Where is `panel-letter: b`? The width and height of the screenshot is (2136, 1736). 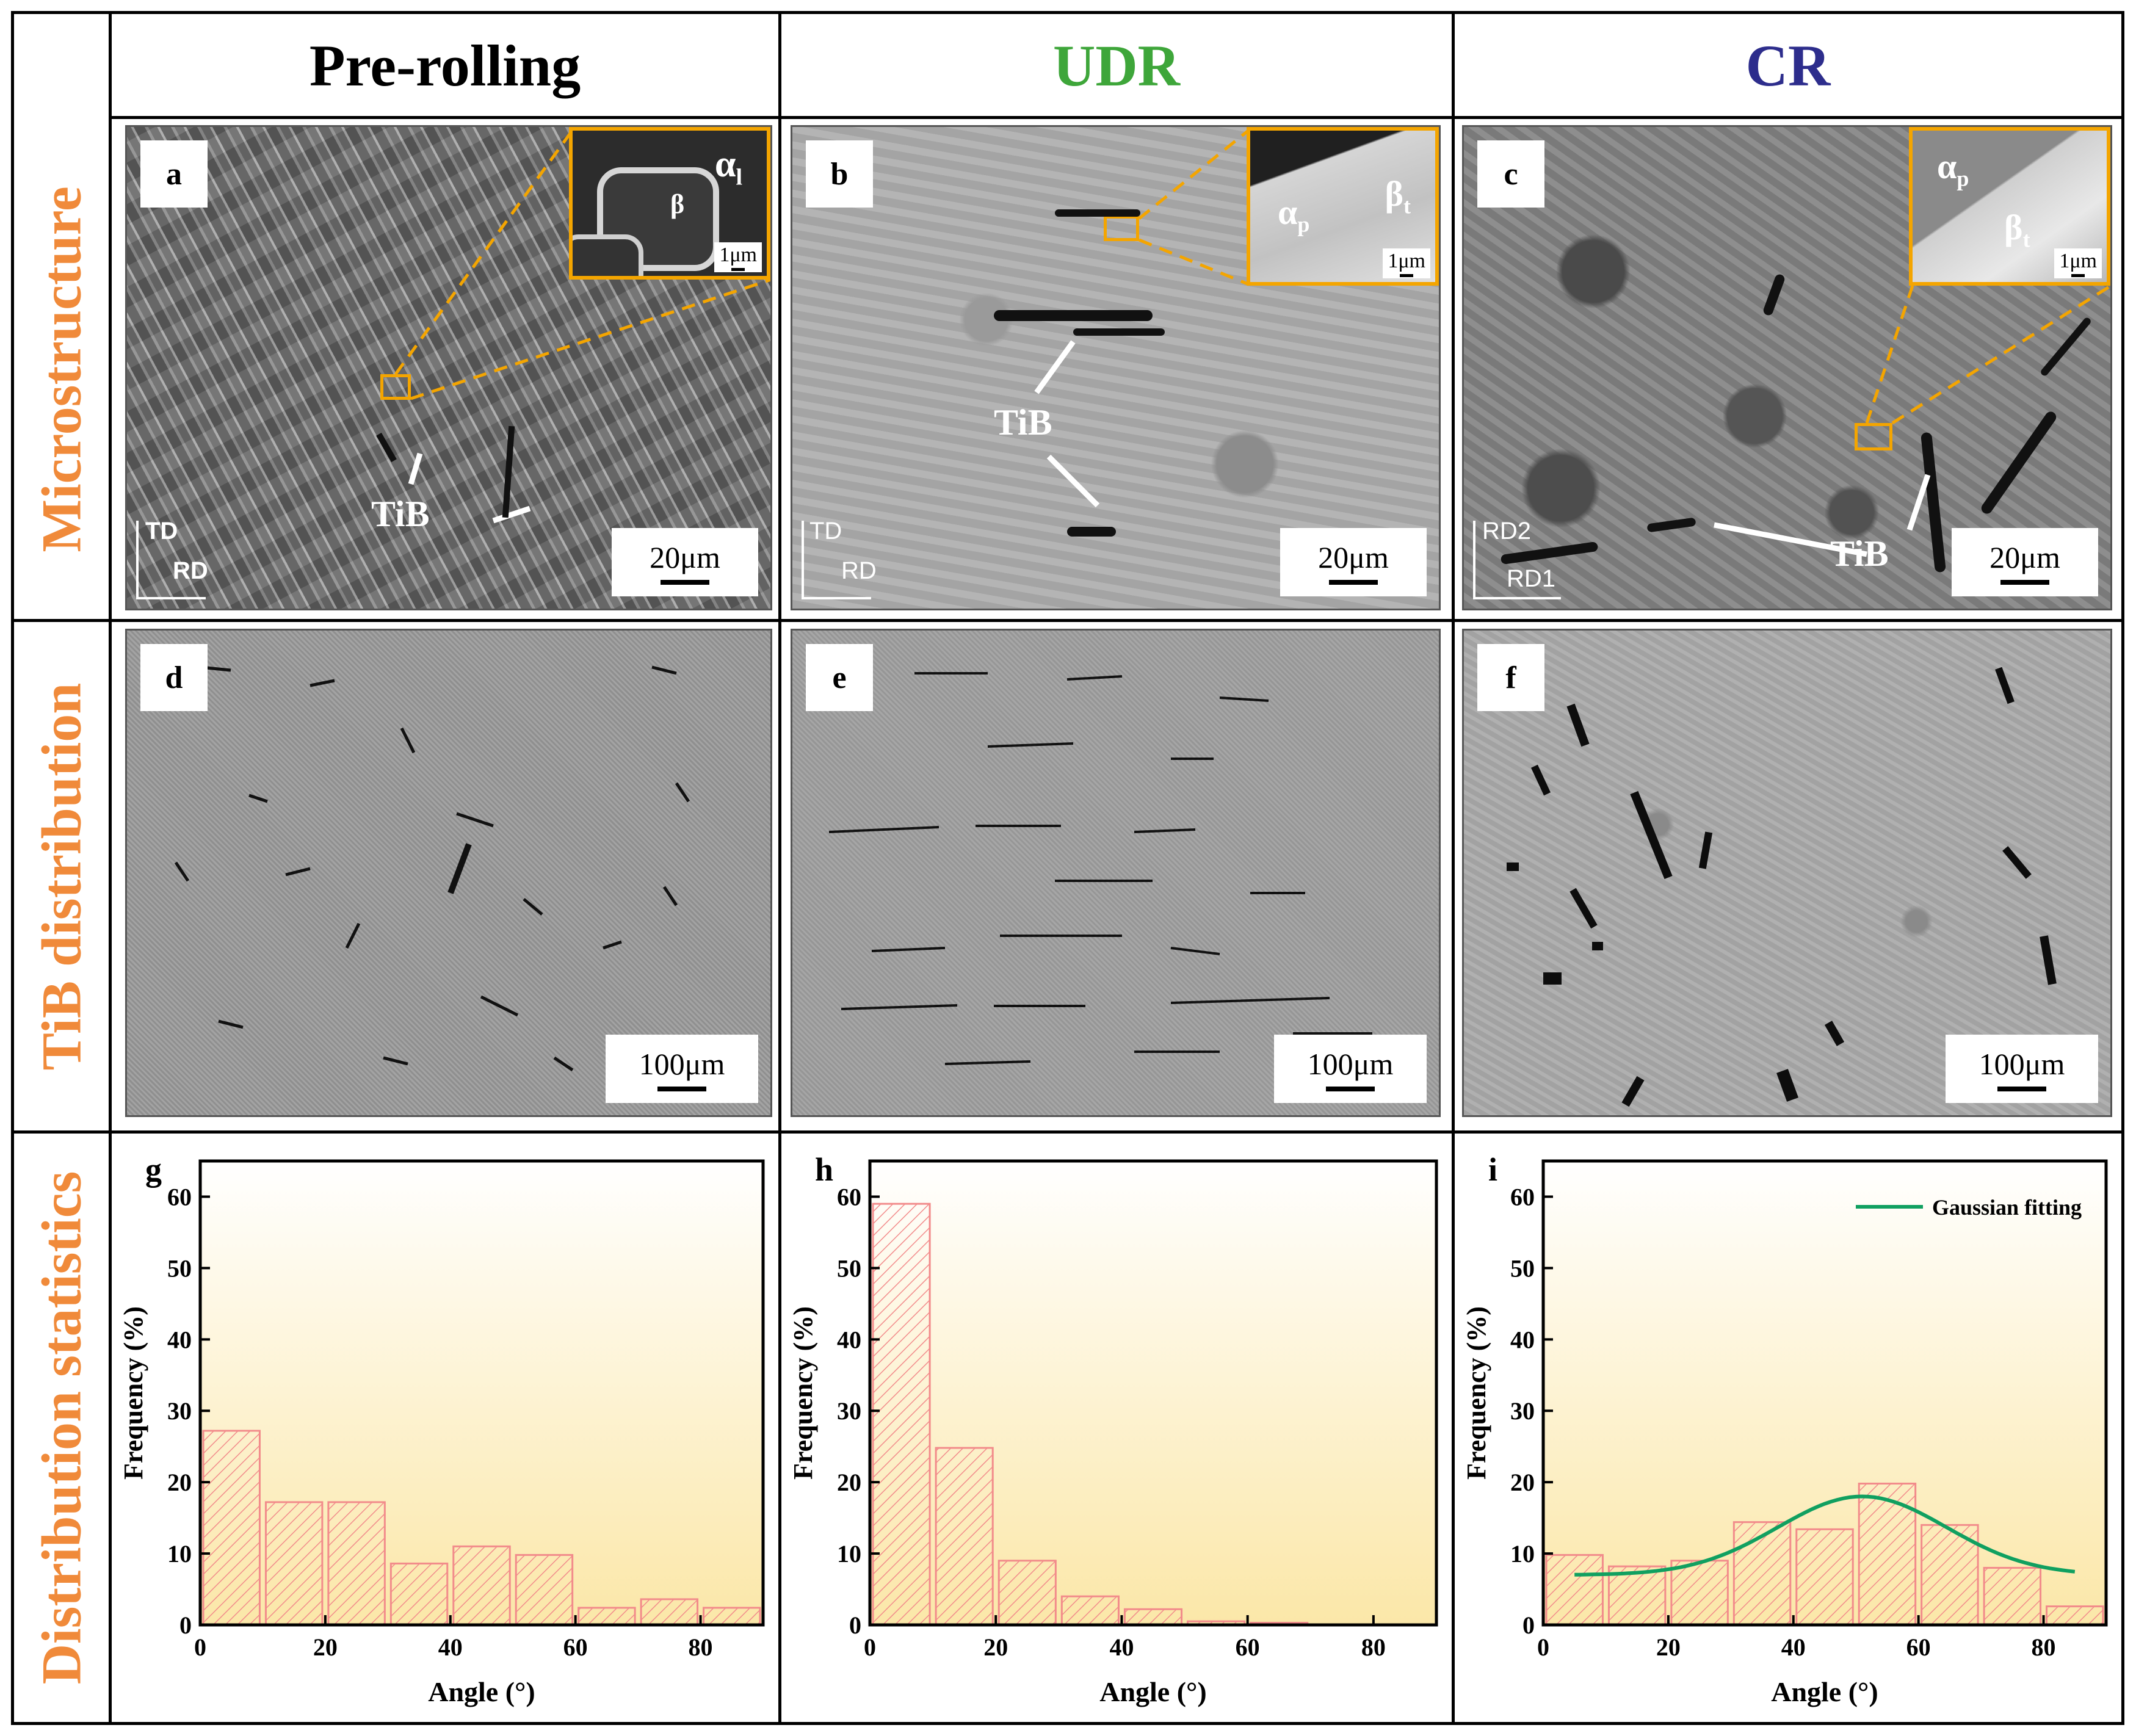 panel-letter: b is located at coordinates (839, 174).